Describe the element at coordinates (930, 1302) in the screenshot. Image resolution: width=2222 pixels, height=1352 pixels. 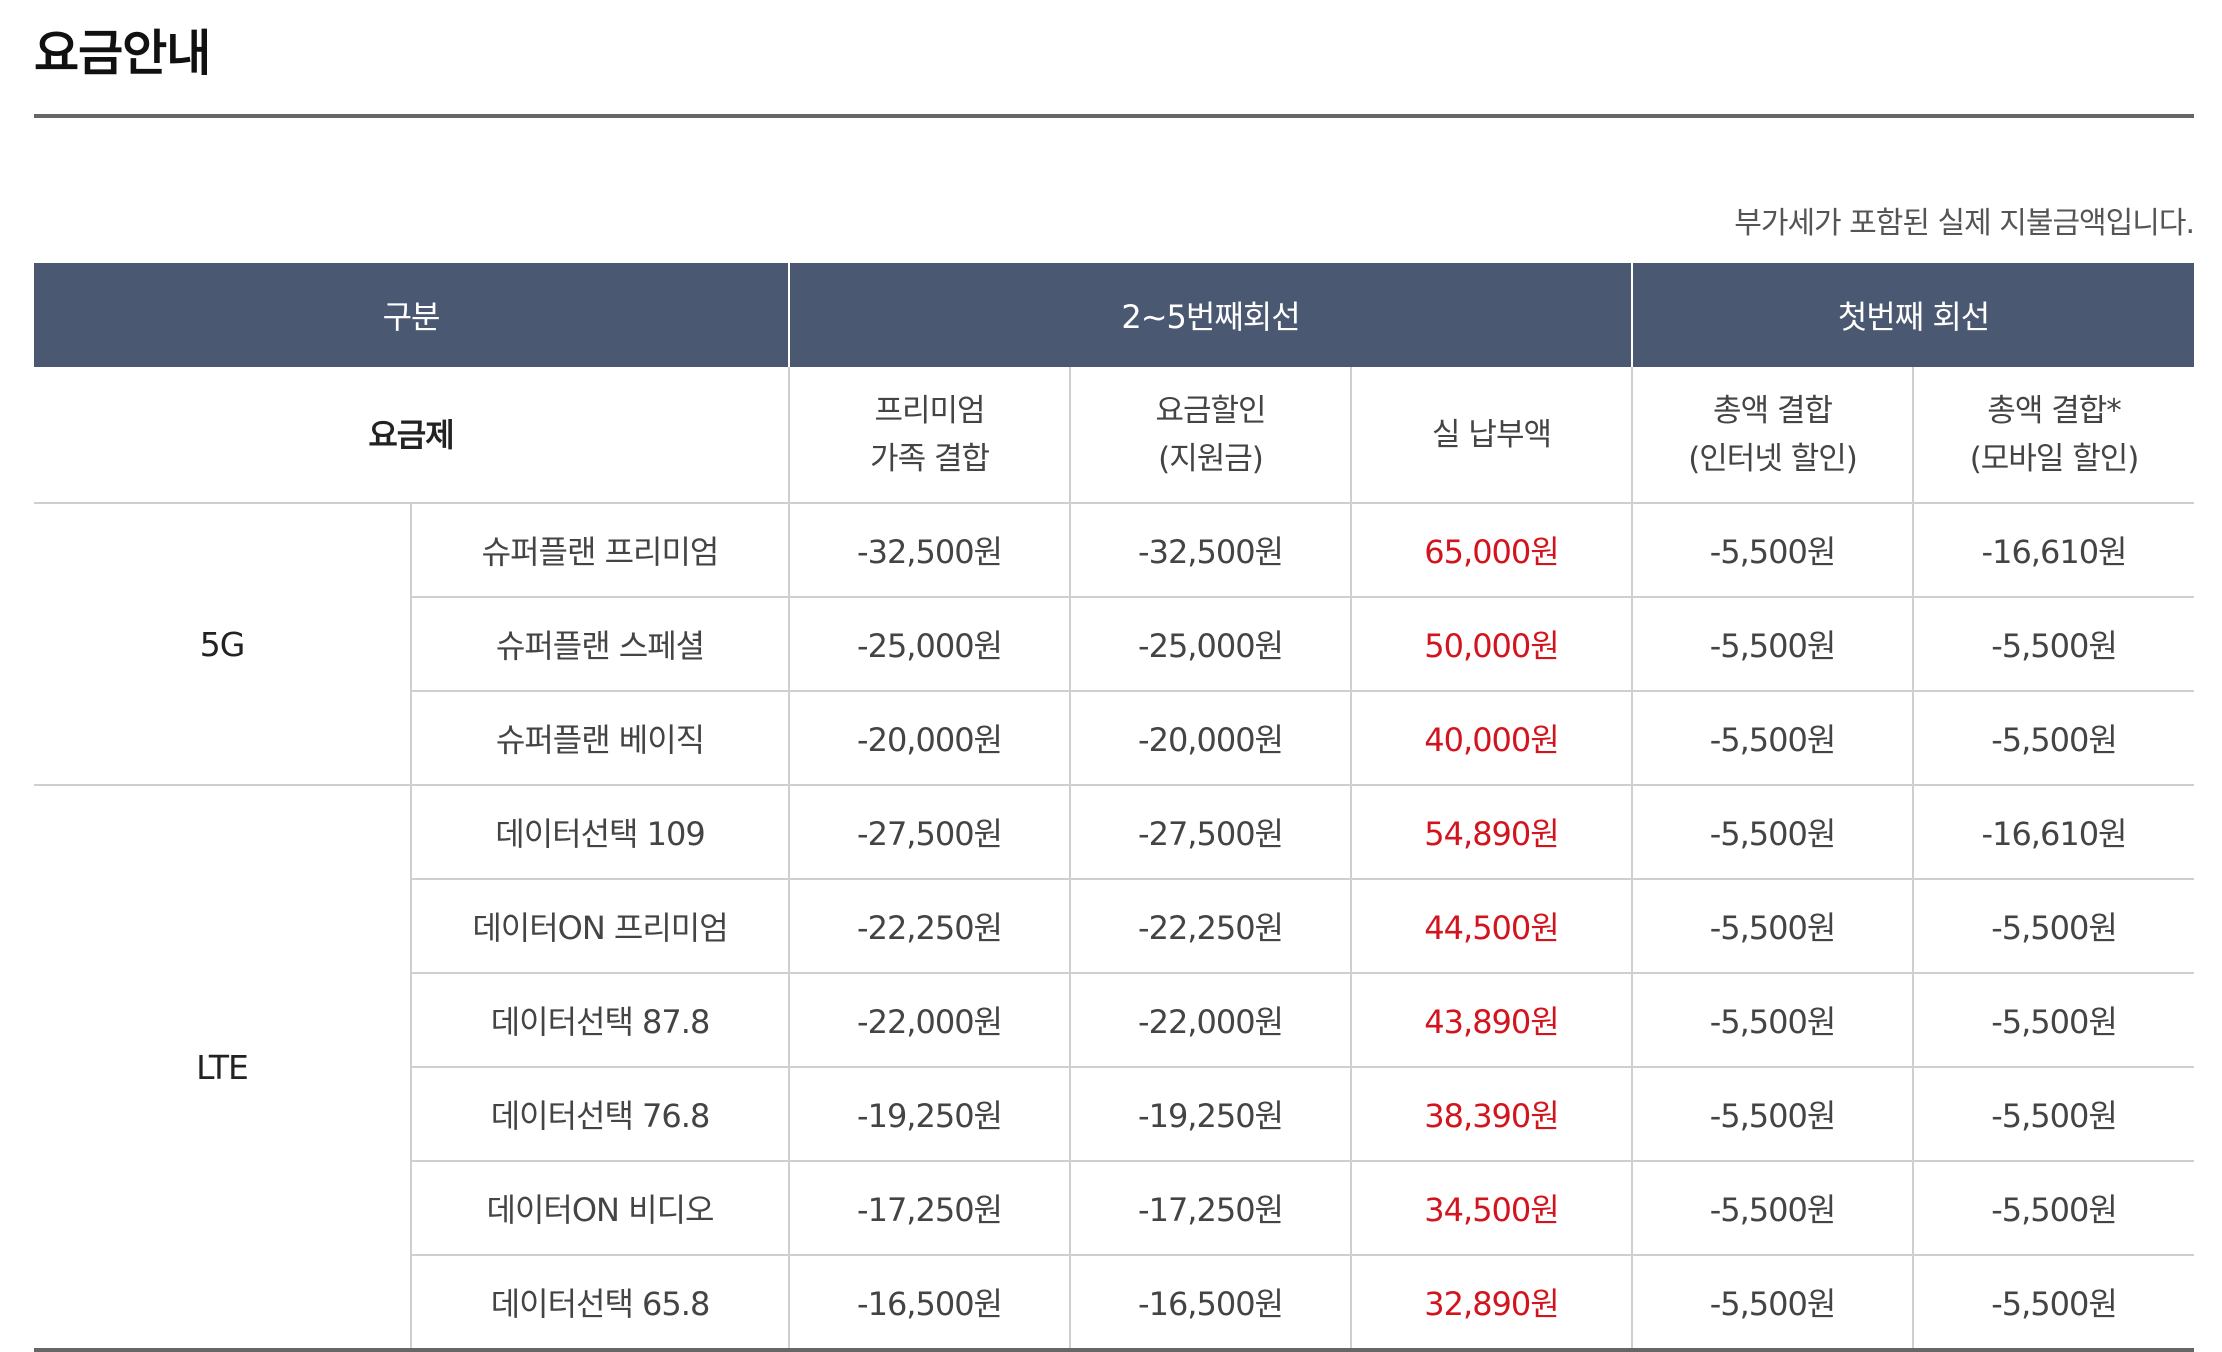
I see `premium-family-cell: -16,500원` at that location.